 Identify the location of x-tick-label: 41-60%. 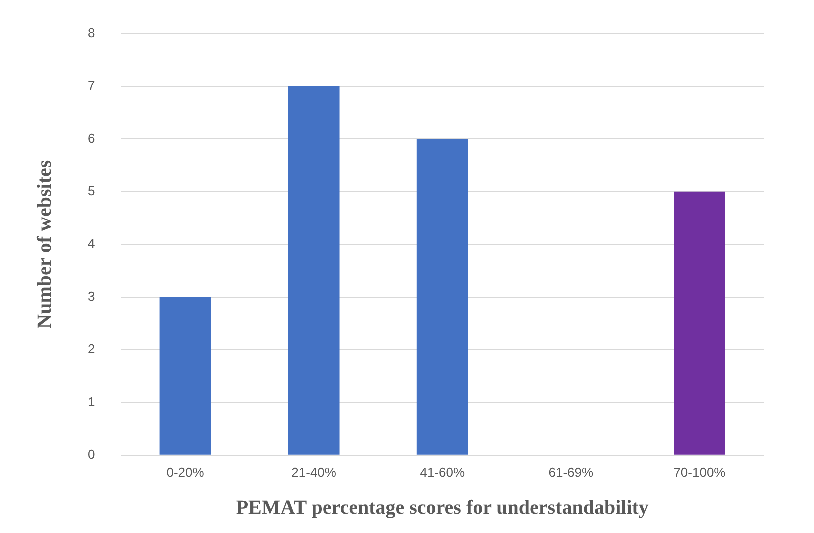
(443, 472).